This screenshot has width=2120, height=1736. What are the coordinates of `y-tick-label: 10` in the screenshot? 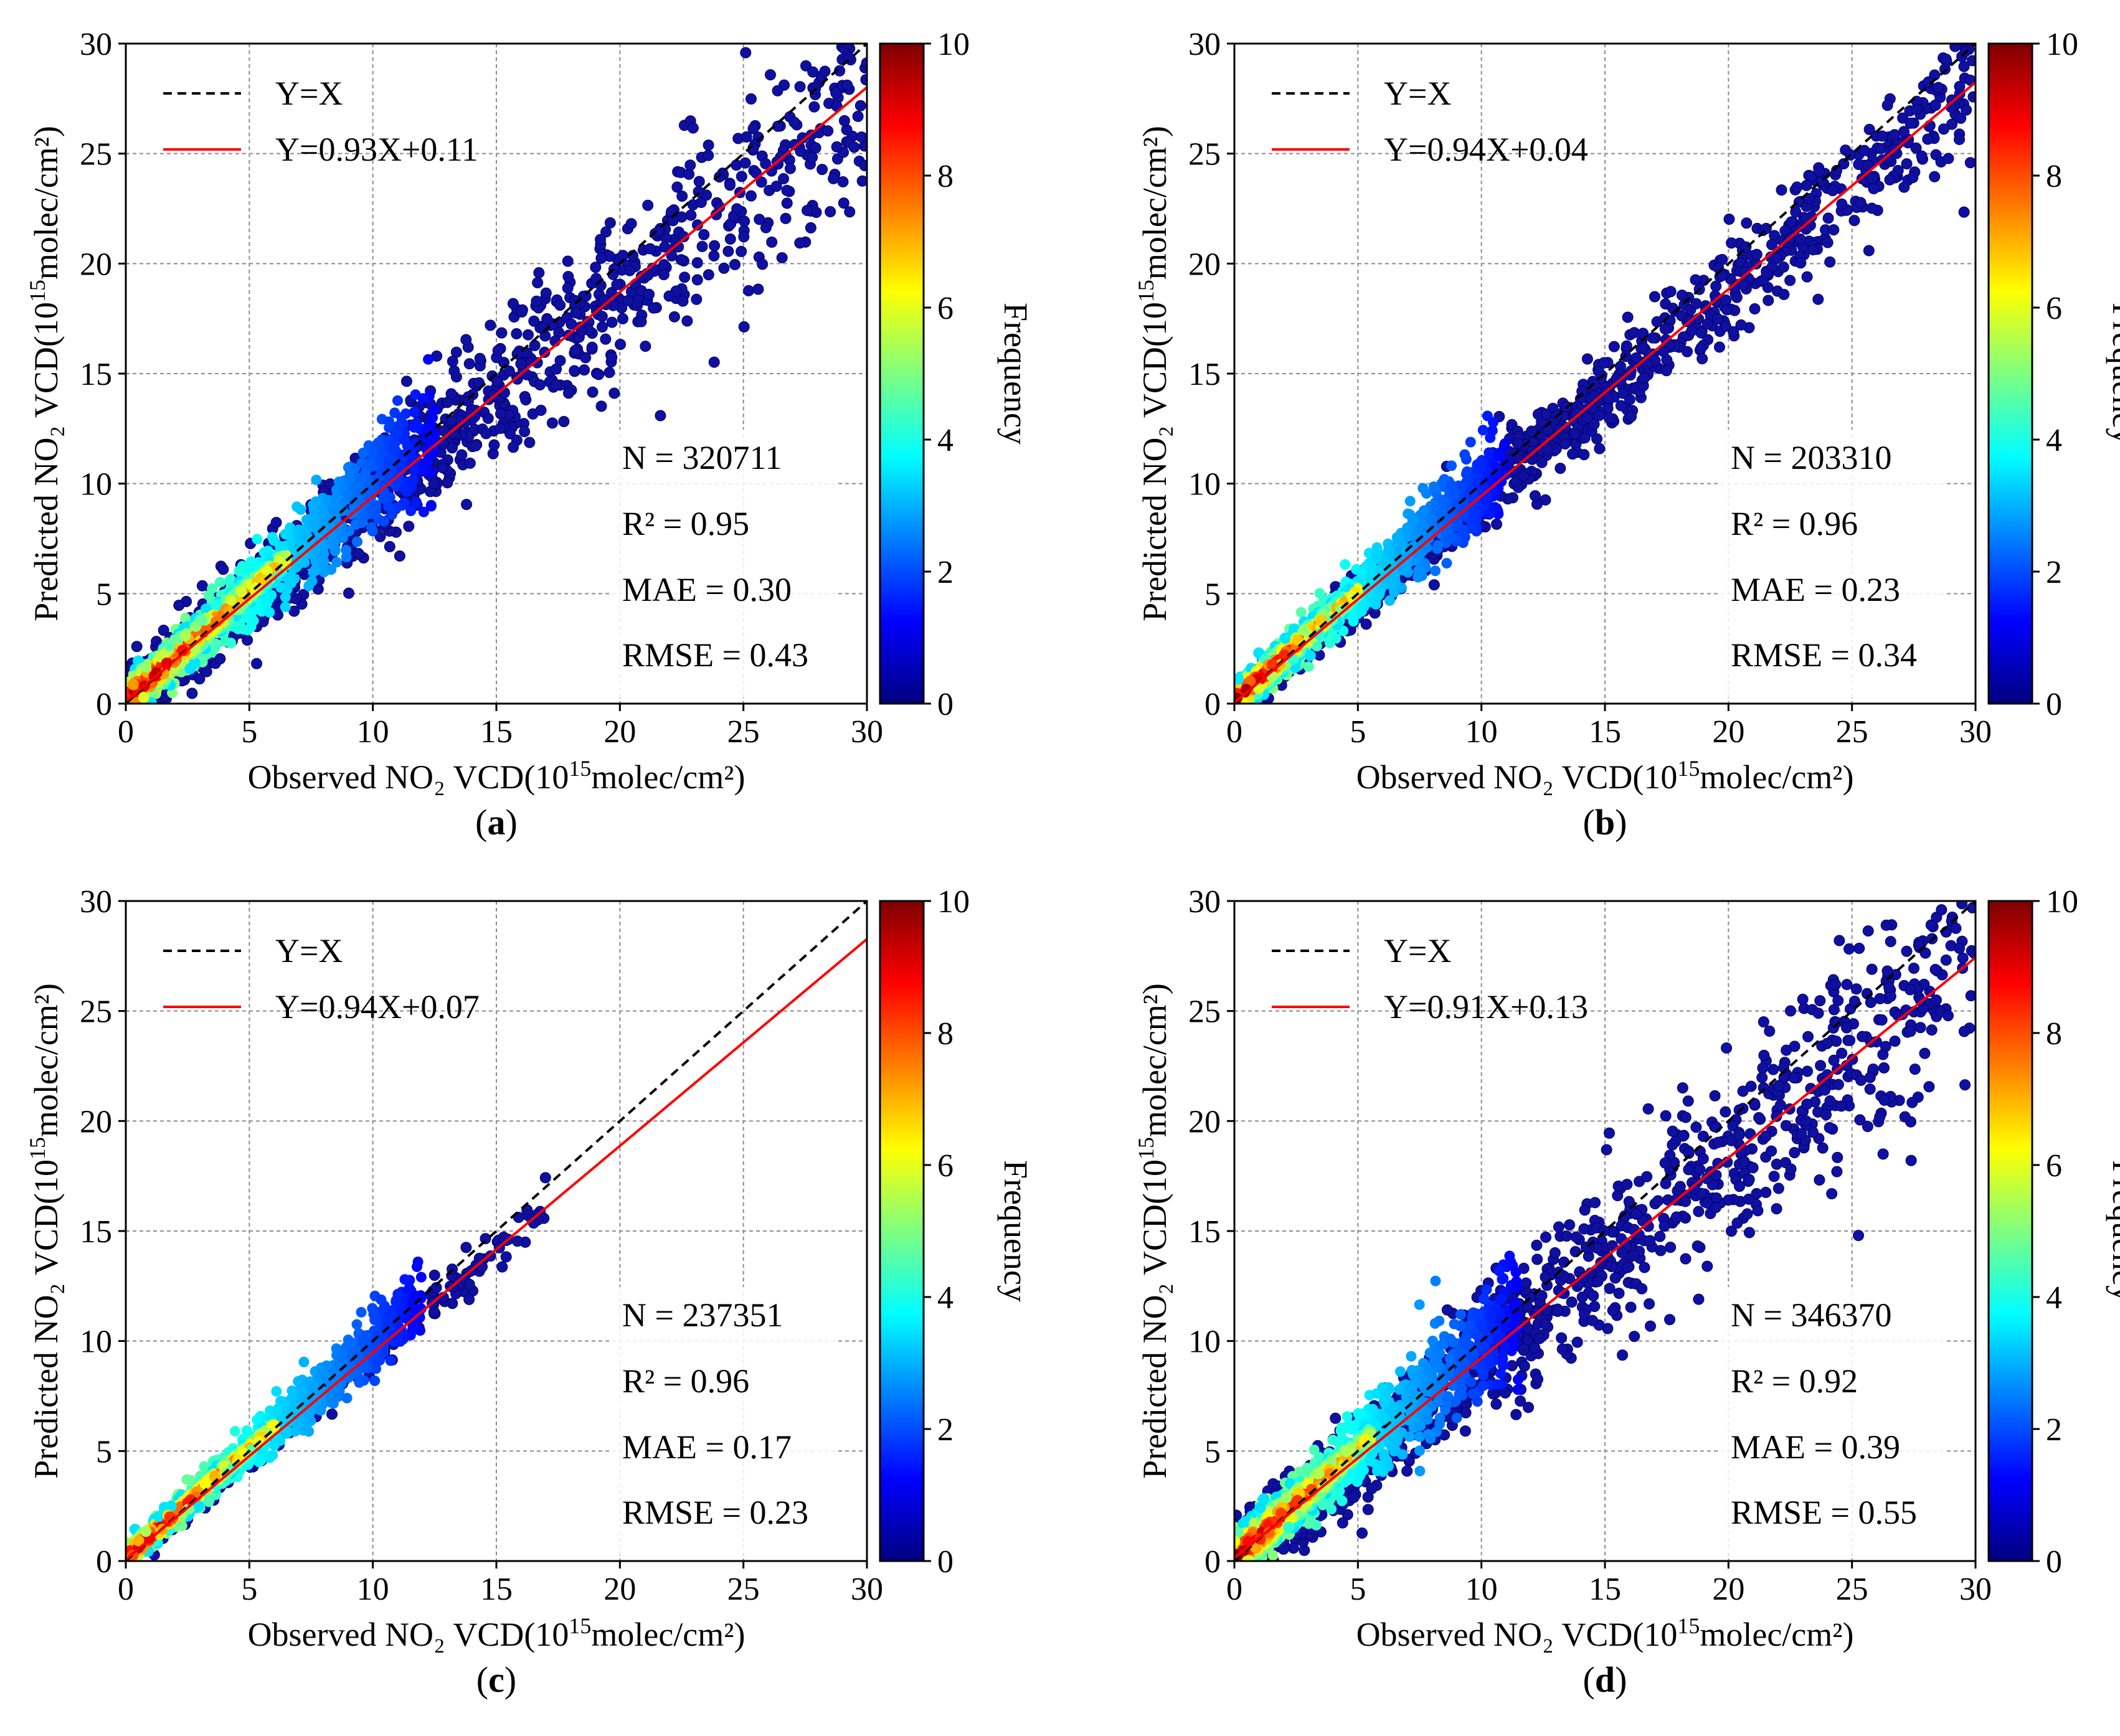 It's located at (96, 484).